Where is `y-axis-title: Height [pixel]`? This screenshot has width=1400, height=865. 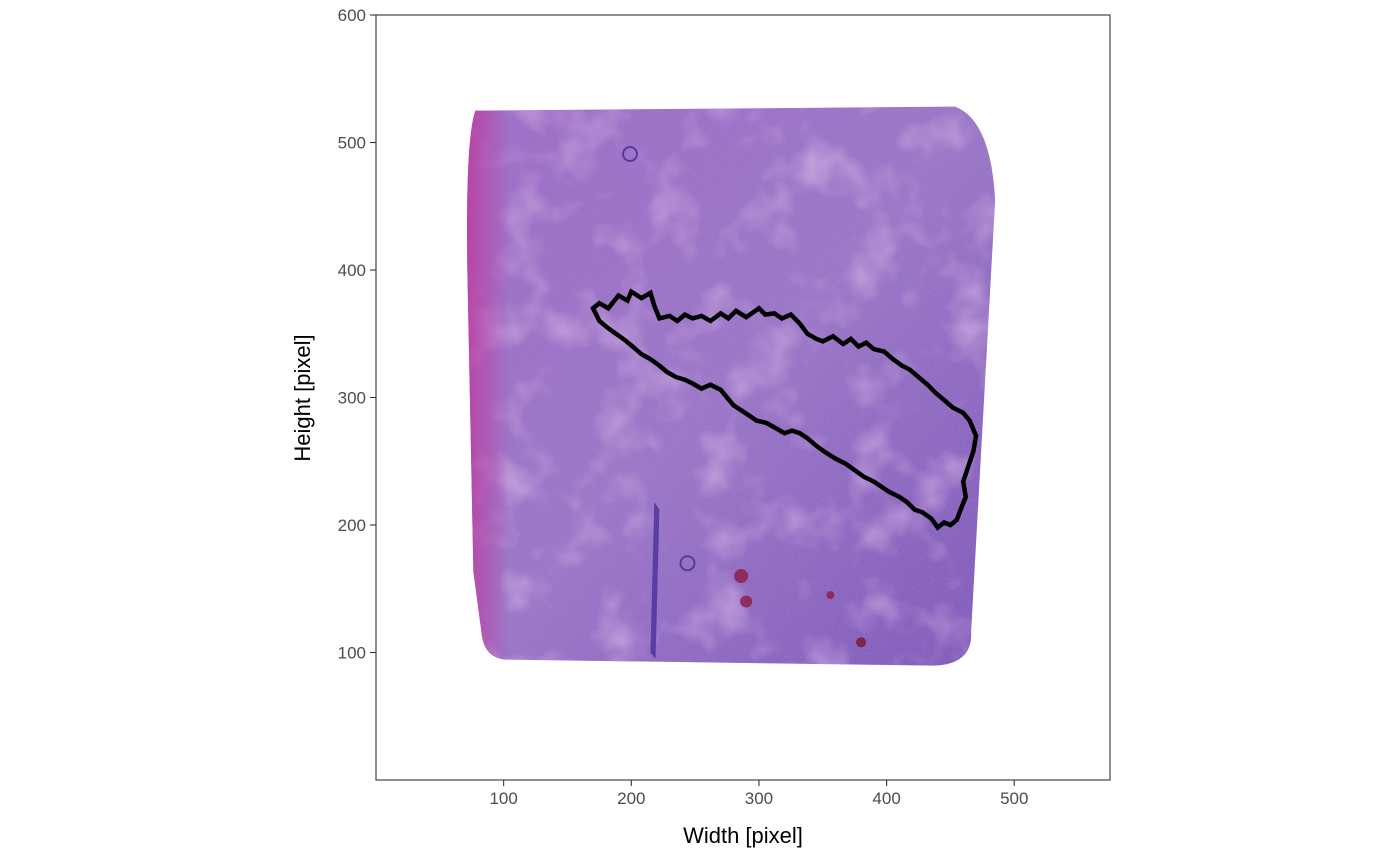 y-axis-title: Height [pixel] is located at coordinates (302, 397).